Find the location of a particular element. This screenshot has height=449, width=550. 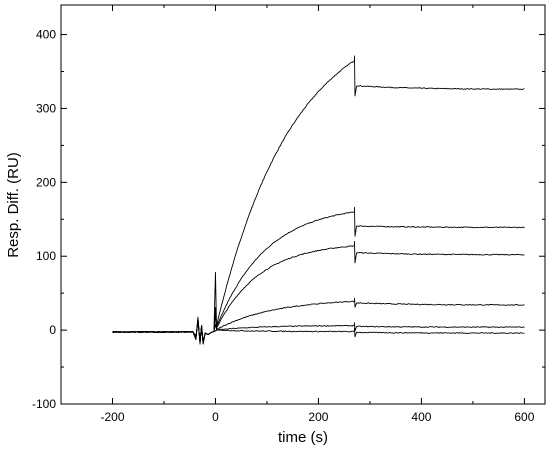

y-tick-label: 100 is located at coordinates (46, 256).